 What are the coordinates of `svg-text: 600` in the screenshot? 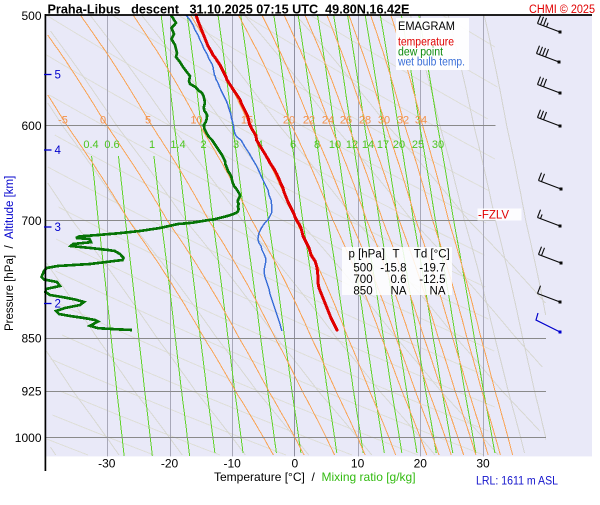 It's located at (31, 126).